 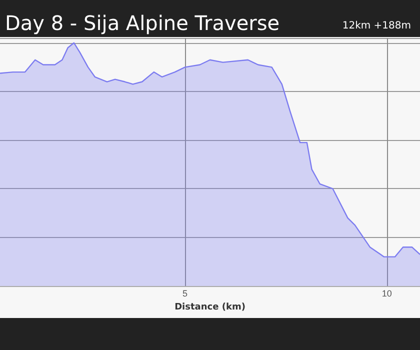 What do you see at coordinates (387, 293) in the screenshot?
I see `x-tick-label: 10` at bounding box center [387, 293].